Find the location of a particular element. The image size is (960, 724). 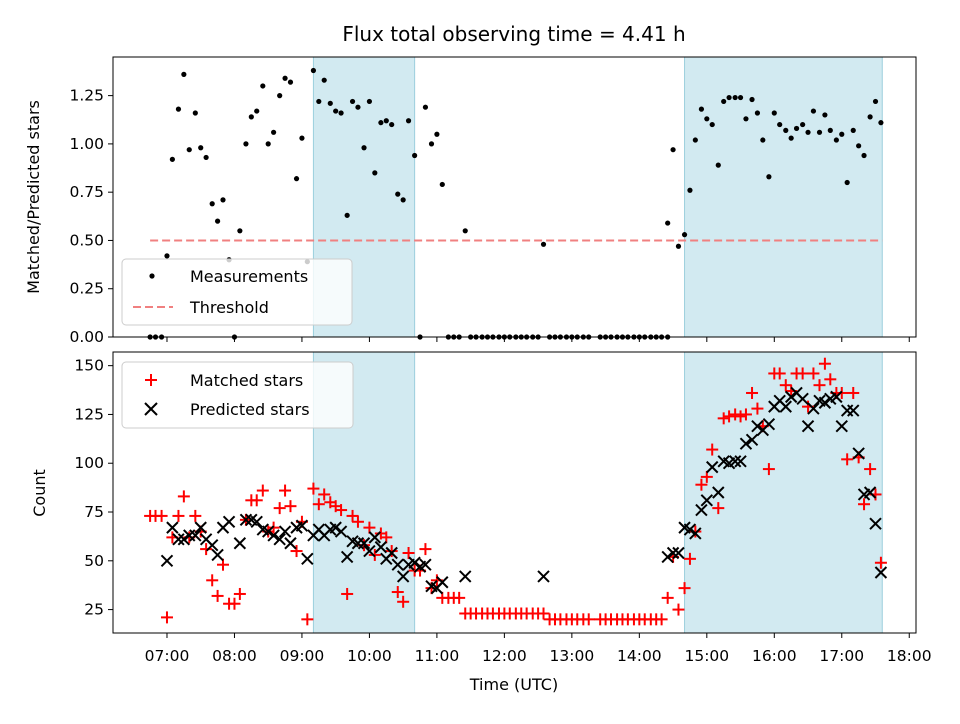

bottom-y-ticks: 25 50 75 100 125 150 is located at coordinates (93, 488).